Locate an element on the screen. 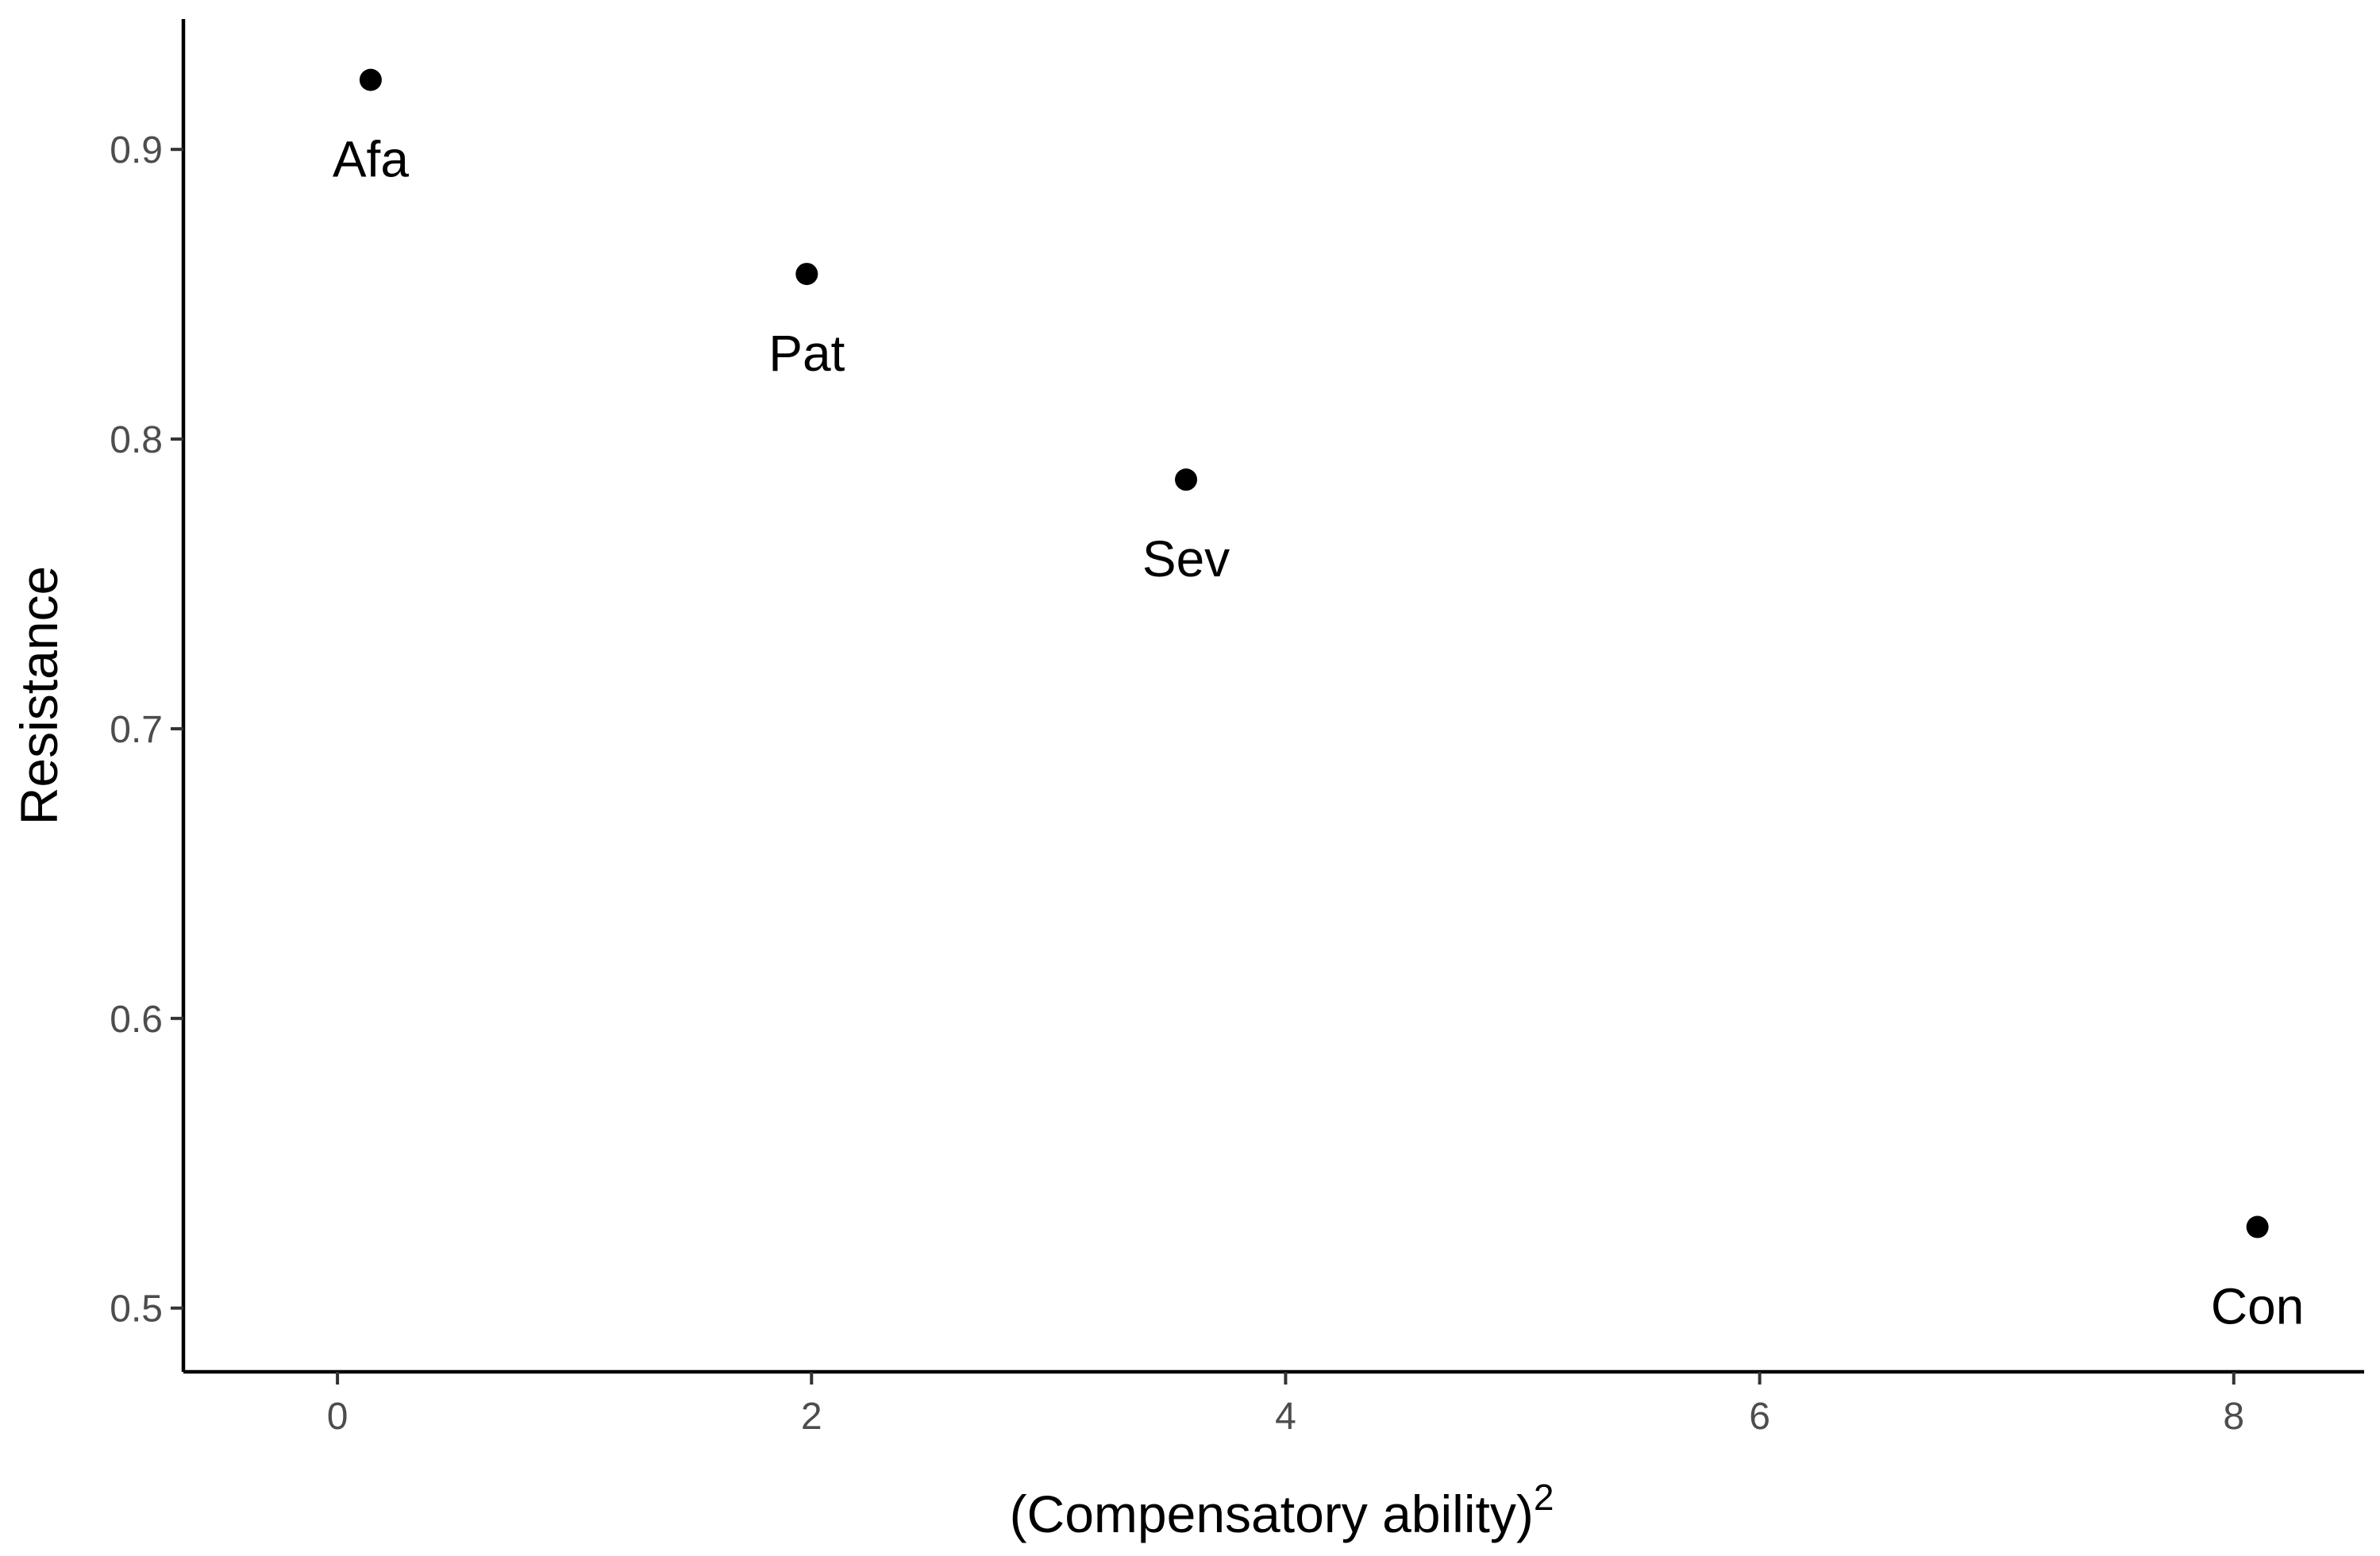 The width and height of the screenshot is (2380, 1556). x-tick-label: 2 is located at coordinates (811, 1417).